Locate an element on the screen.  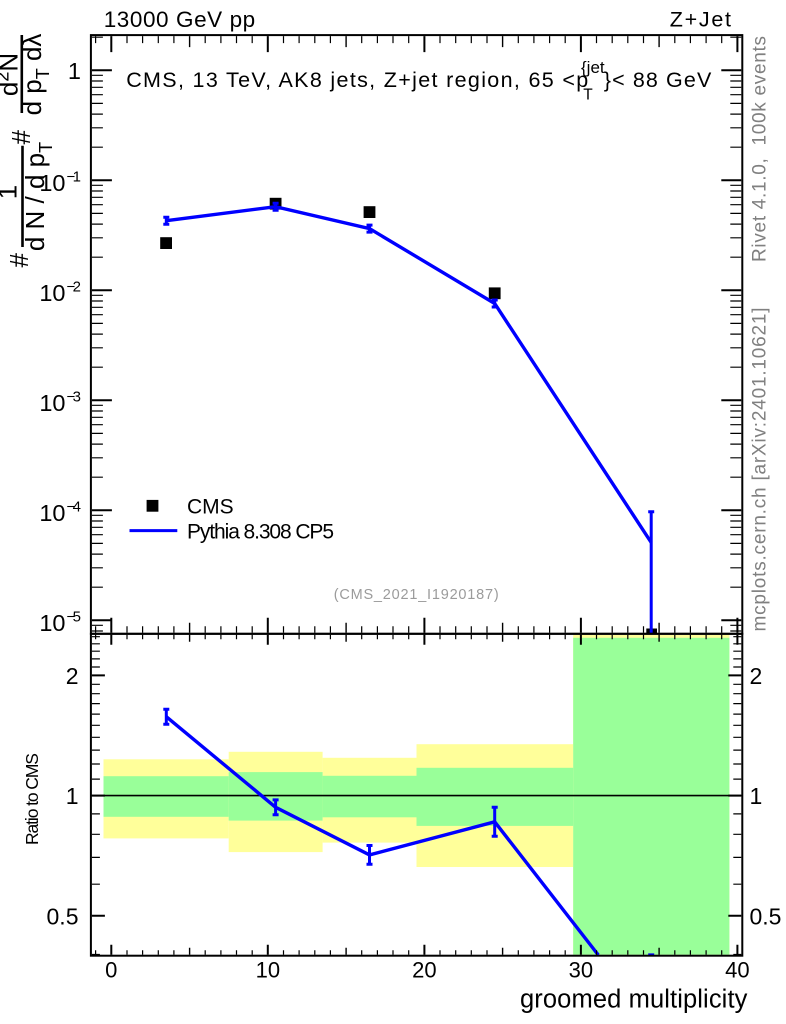
svg-text: 0 is located at coordinates (111, 970).